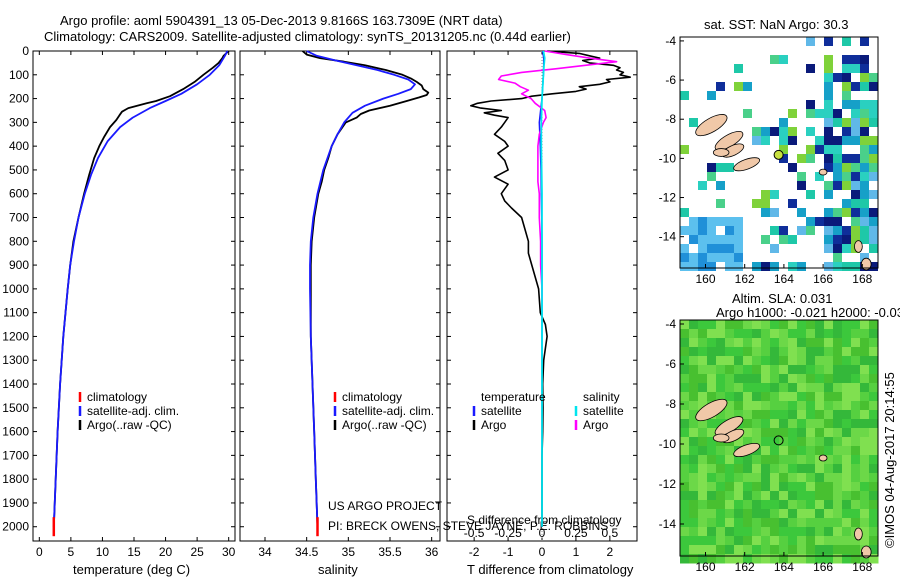 Image resolution: width=900 pixels, height=580 pixels. I want to click on lat-tick-label: -14, so click(668, 524).